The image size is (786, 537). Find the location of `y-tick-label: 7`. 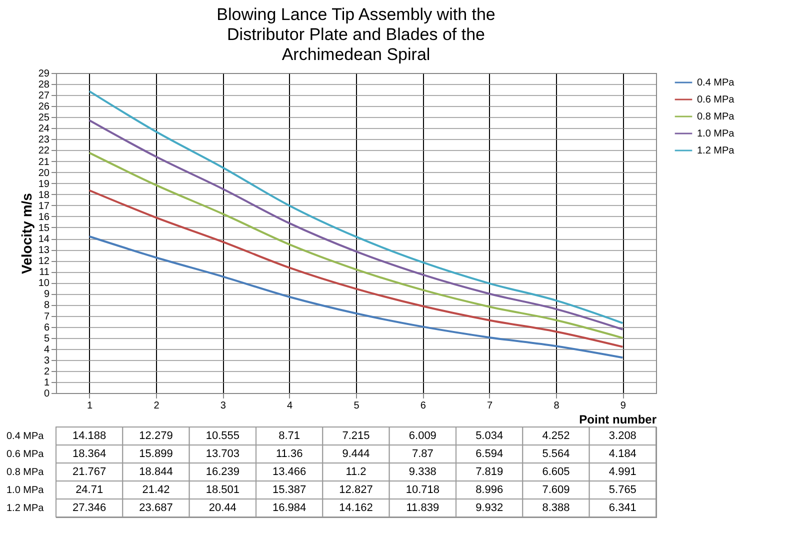

y-tick-label: 7 is located at coordinates (47, 316).